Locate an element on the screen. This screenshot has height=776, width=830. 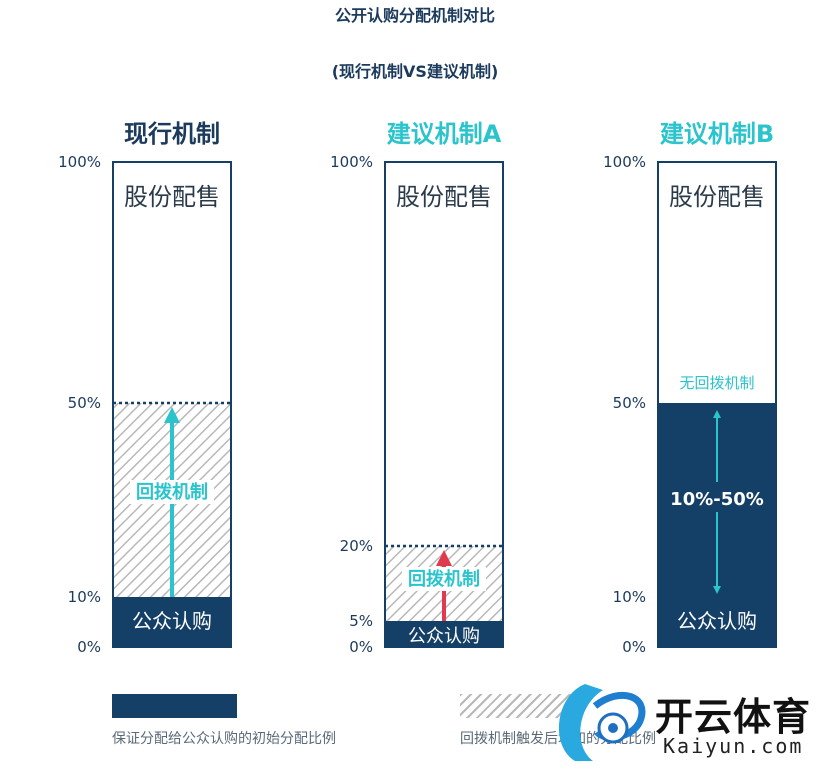
range-label-bg is located at coordinates (717, 497).